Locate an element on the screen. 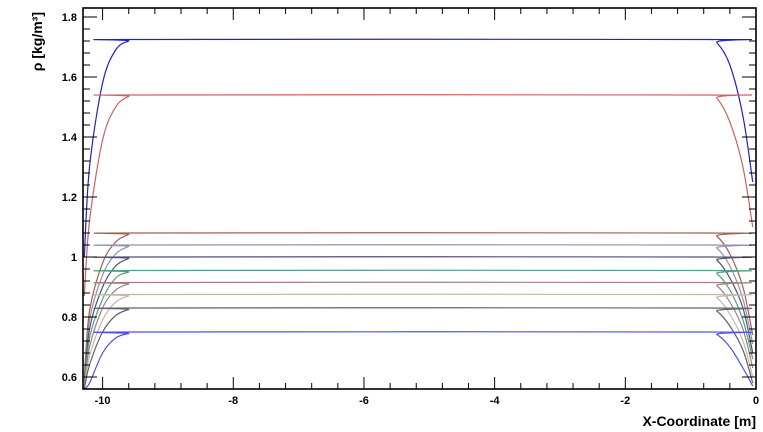 This screenshot has width=763, height=432. x-tick-label: -4 is located at coordinates (495, 401).